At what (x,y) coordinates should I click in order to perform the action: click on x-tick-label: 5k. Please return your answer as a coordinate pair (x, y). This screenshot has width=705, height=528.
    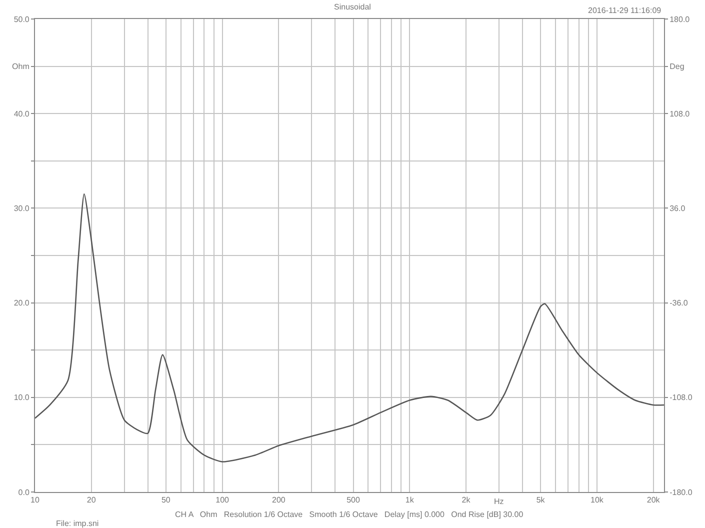
    Looking at the image, I should click on (541, 500).